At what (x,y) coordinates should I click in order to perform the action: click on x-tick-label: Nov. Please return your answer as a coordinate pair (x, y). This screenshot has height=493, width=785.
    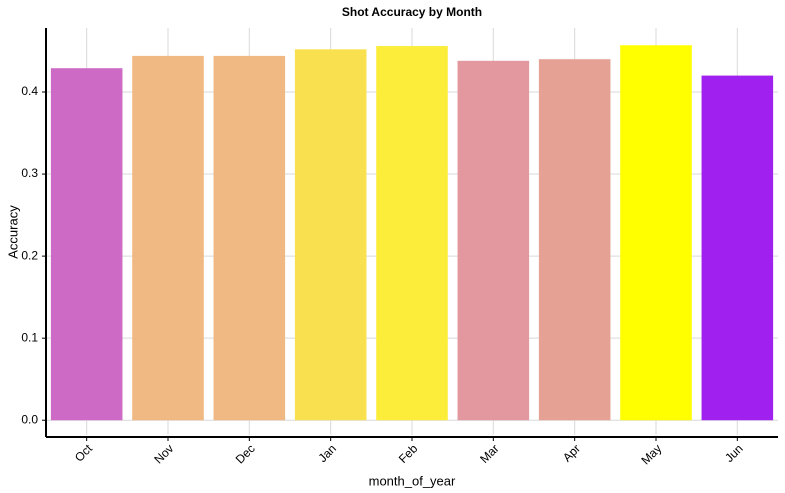
    Looking at the image, I should click on (163, 453).